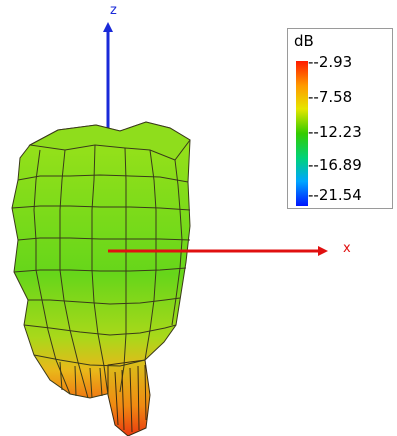 The image size is (397, 436). I want to click on legend-colorbar, so click(302, 133).